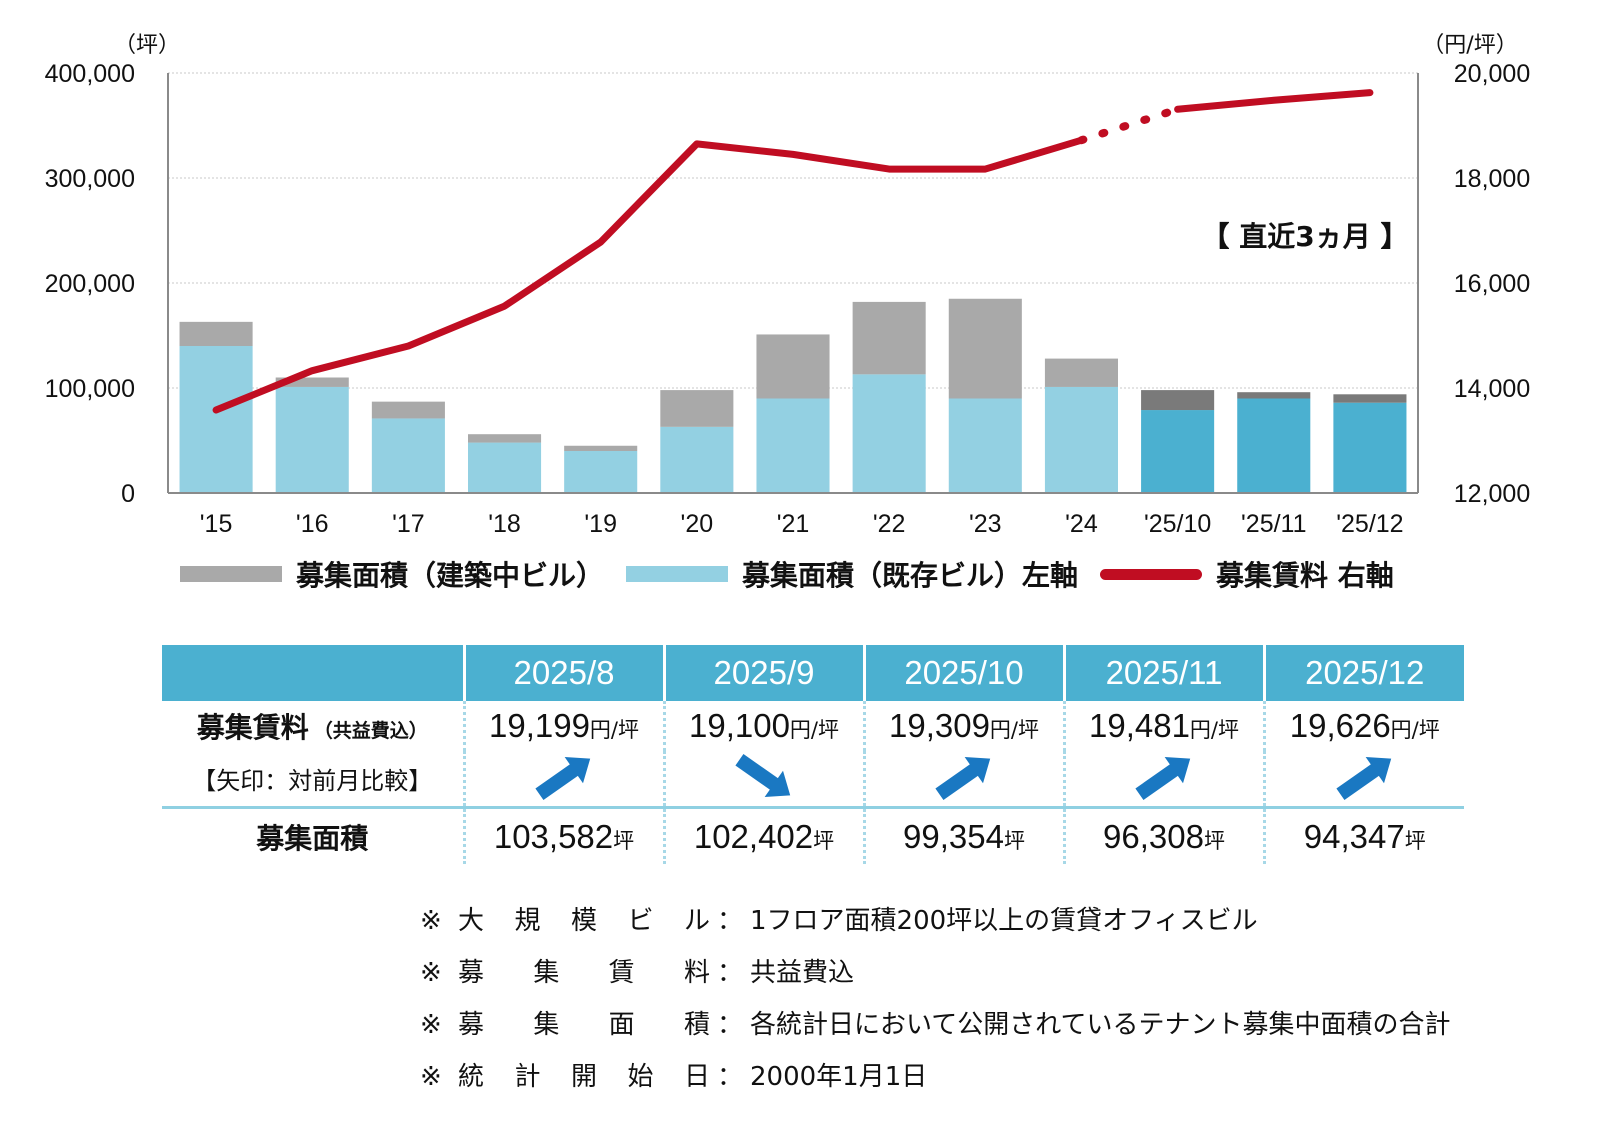 This screenshot has height=1148, width=1620. What do you see at coordinates (889, 524) in the screenshot?
I see `x-tick-label: '22` at bounding box center [889, 524].